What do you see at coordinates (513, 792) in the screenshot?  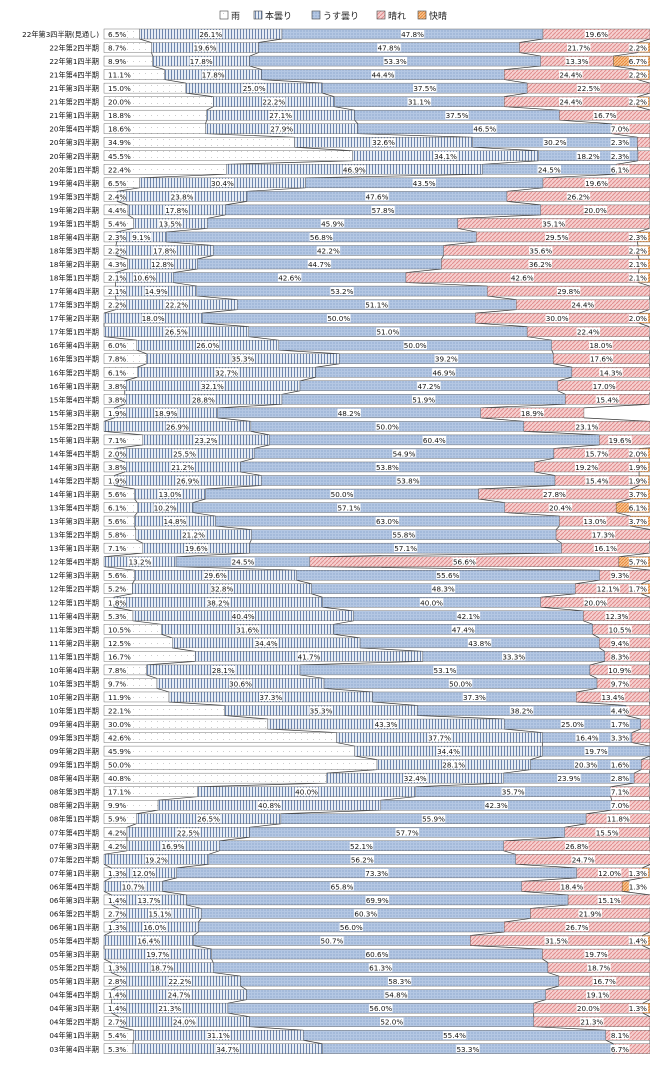 I see `data-label: 35.7%` at bounding box center [513, 792].